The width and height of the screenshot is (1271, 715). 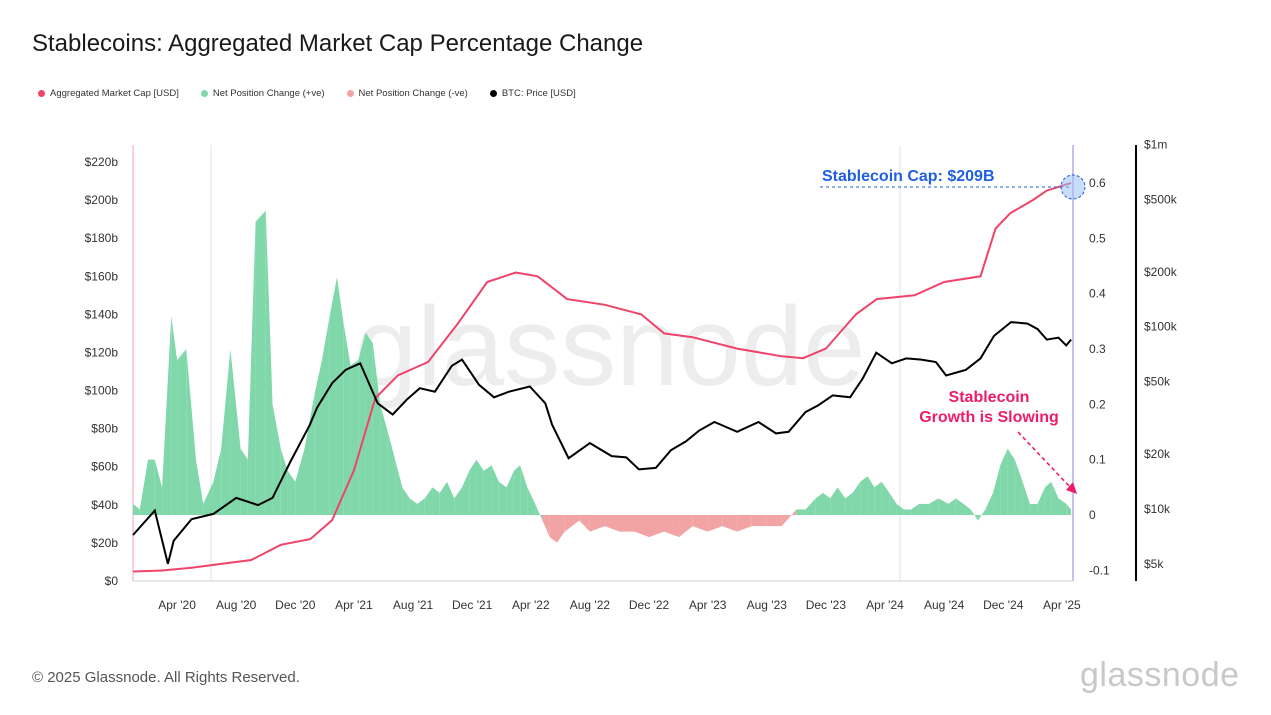 I want to click on x-tick-label: Apr '23, so click(x=708, y=605).